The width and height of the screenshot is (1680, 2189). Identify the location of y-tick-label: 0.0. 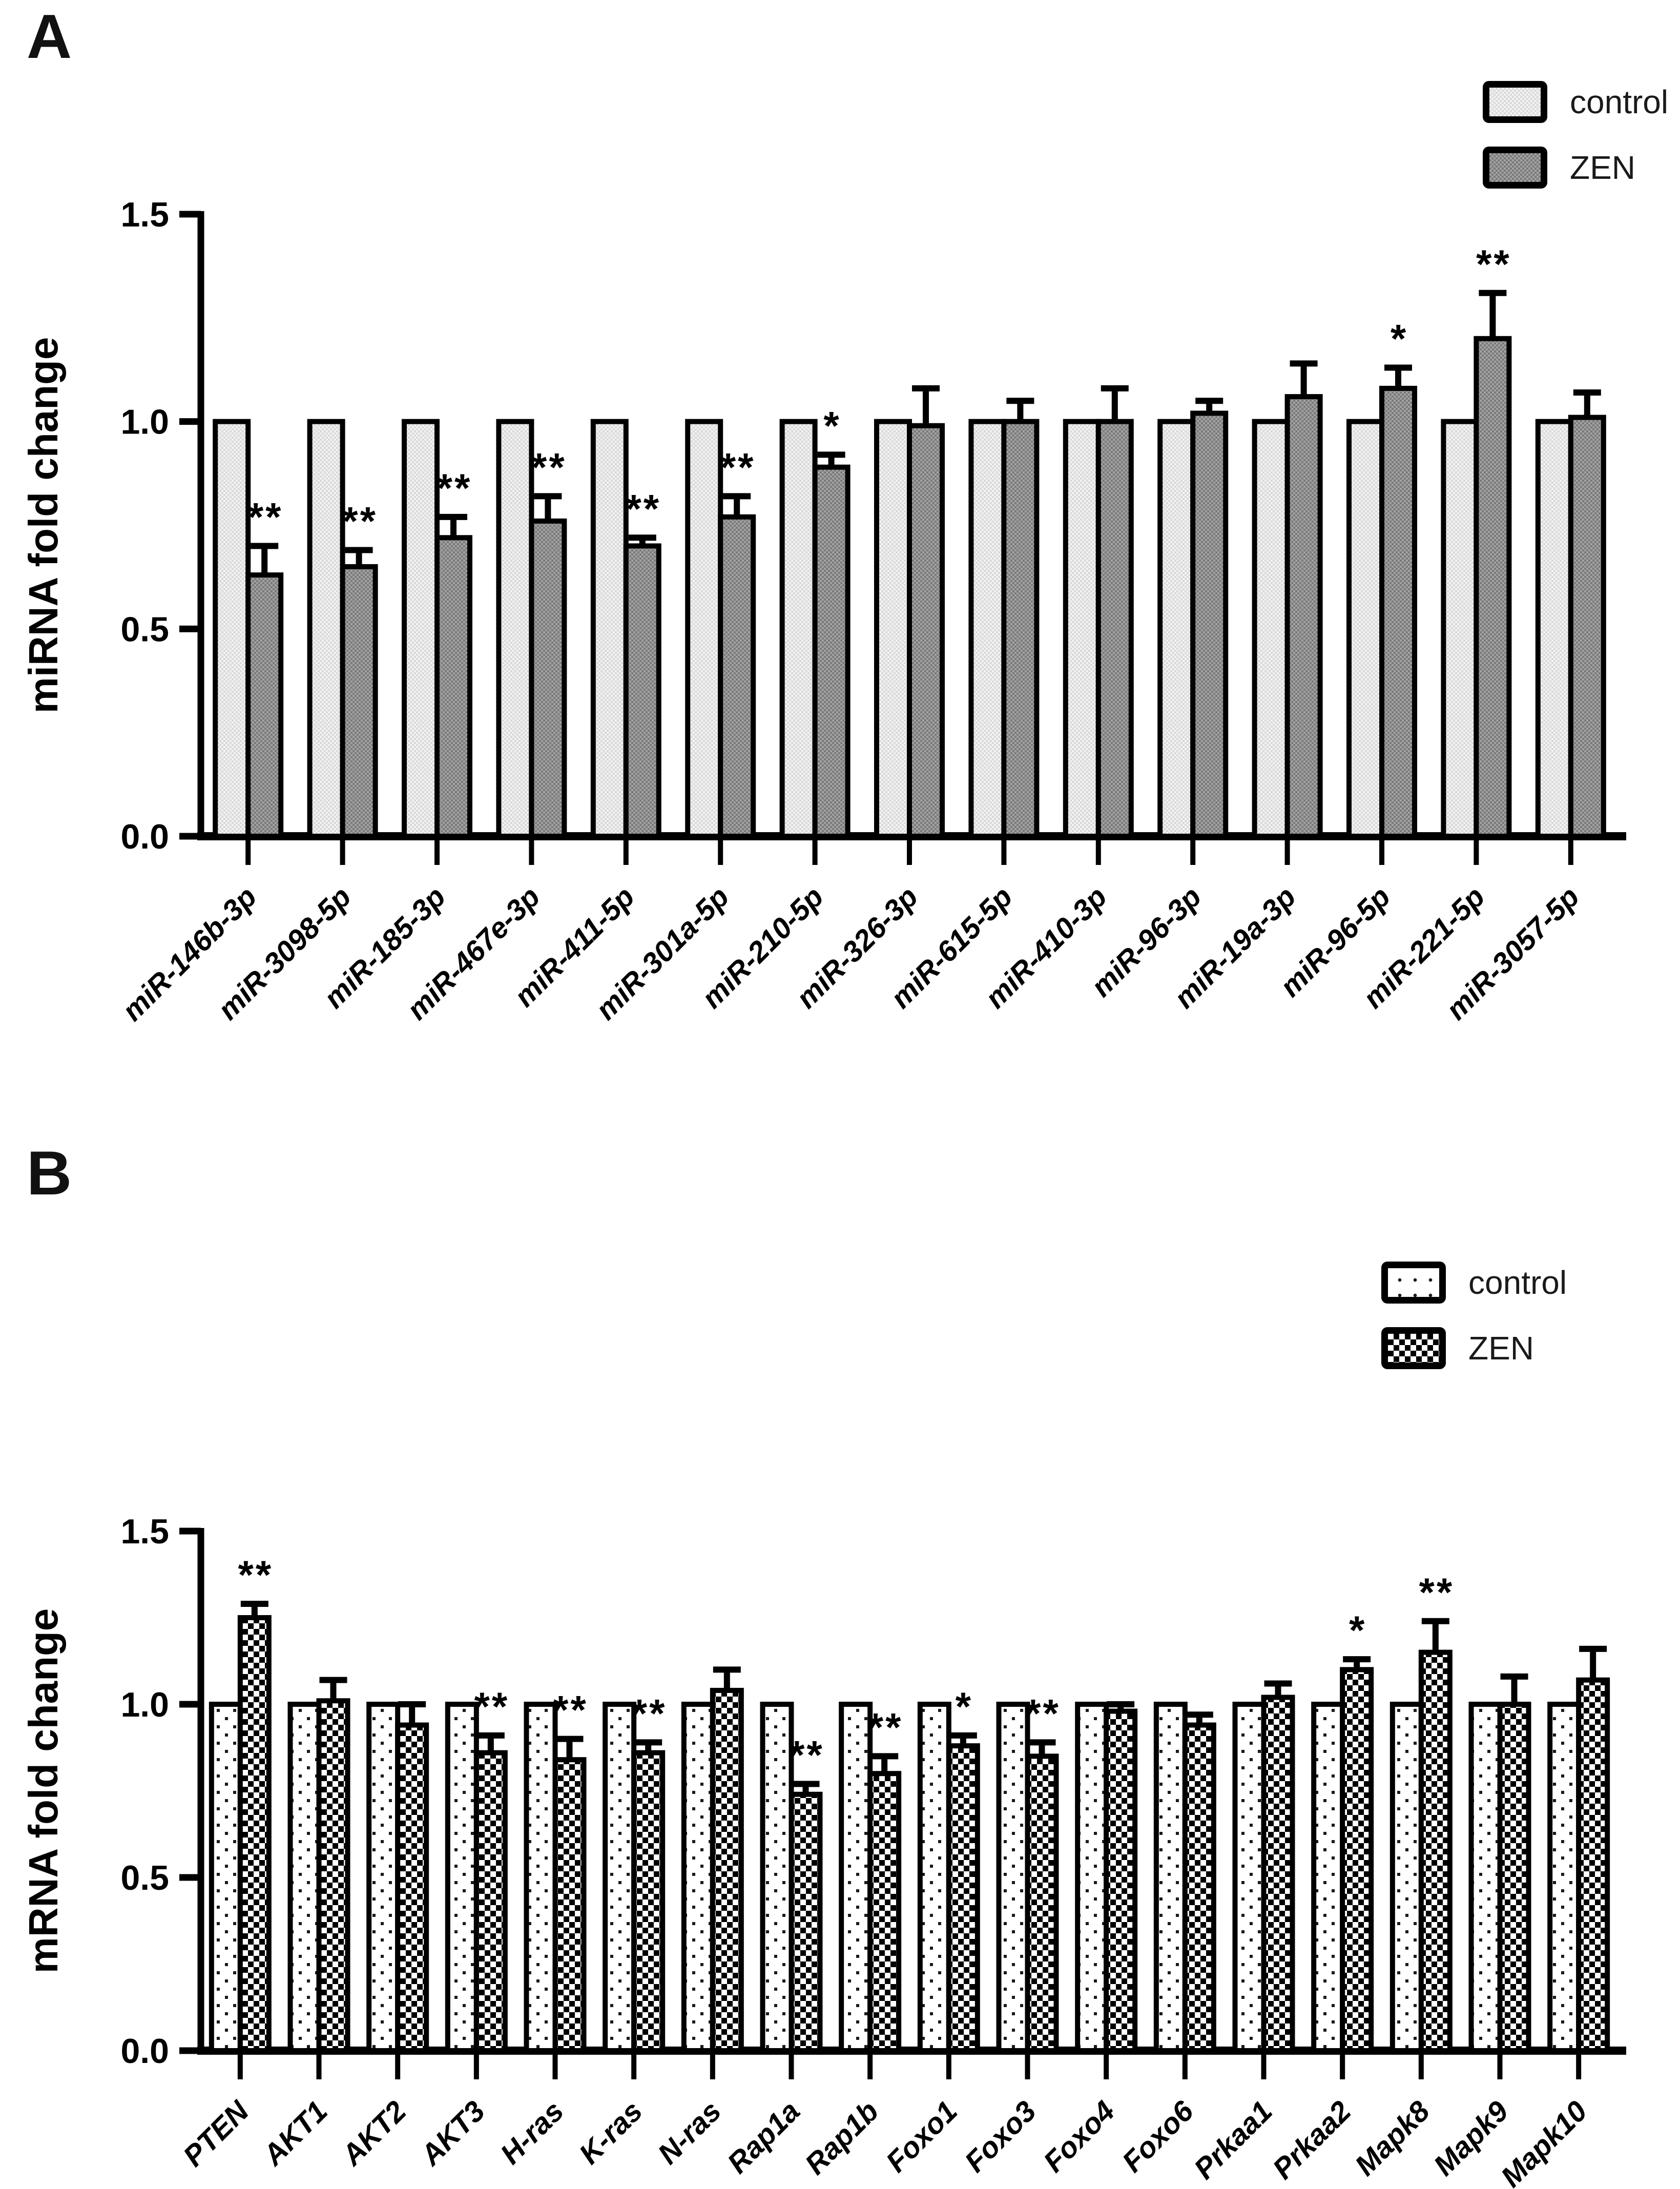
(144, 2051).